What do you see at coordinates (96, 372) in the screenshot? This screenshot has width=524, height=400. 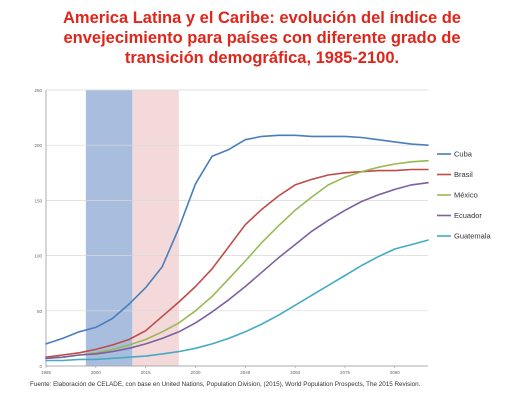 I see `x-tick-label-2000: 2000` at bounding box center [96, 372].